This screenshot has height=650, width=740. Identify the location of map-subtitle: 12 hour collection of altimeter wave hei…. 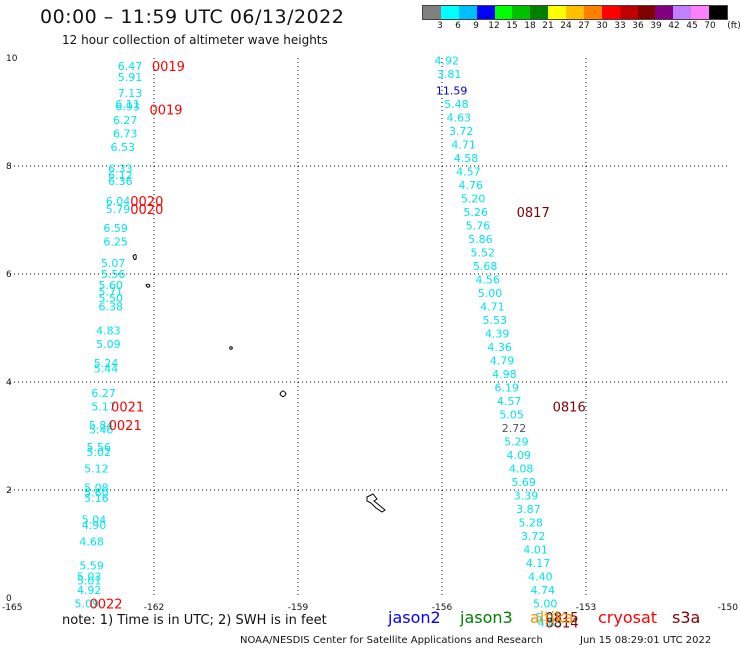
(195, 40).